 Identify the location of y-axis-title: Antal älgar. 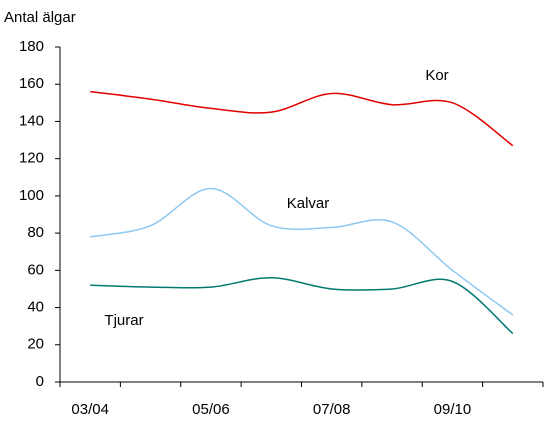
(40, 17).